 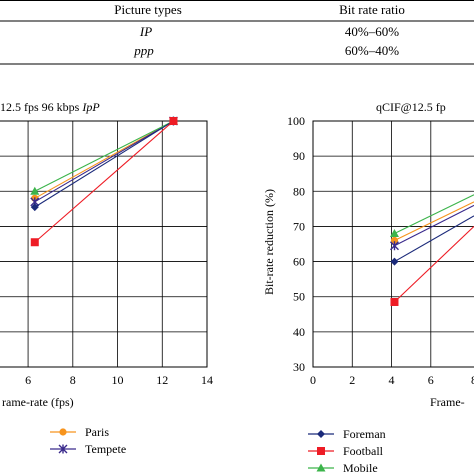 I want to click on right-legend-label: Foreman, so click(x=364, y=434).